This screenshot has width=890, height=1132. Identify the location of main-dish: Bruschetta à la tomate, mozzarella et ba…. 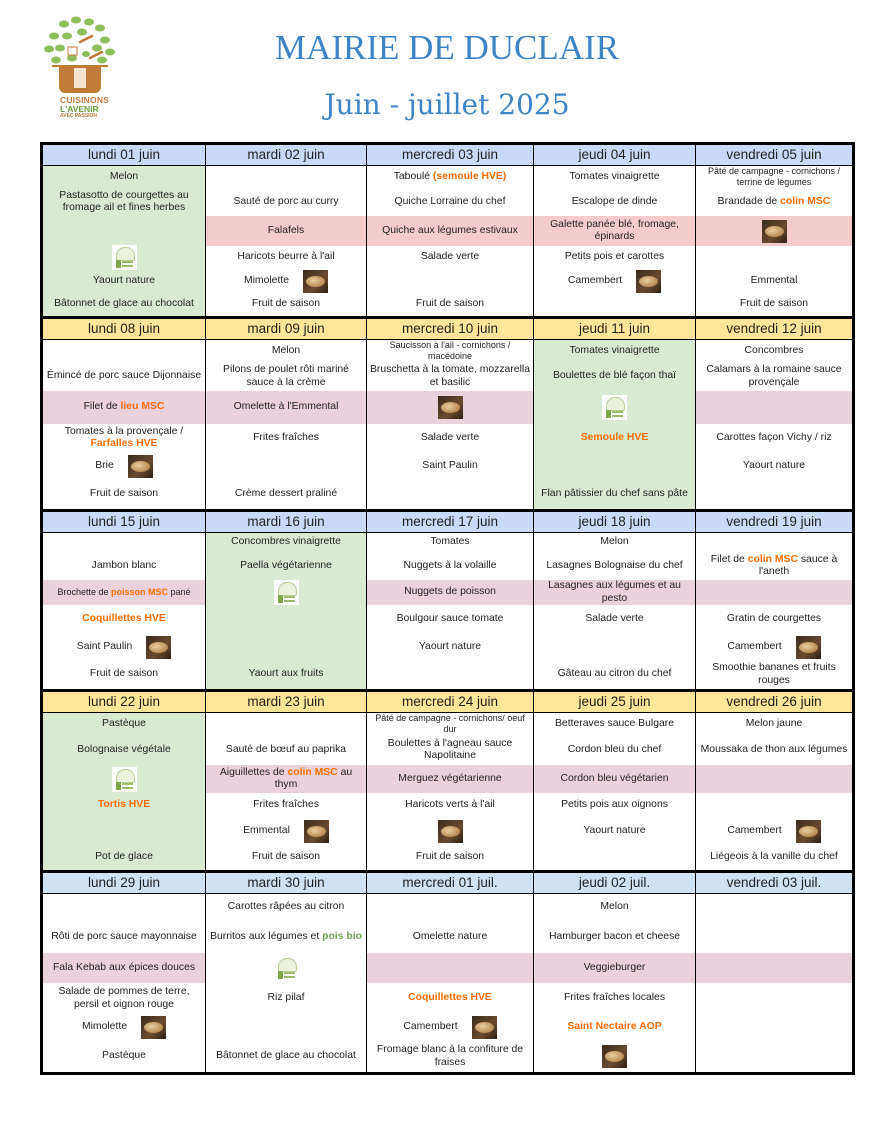
(450, 376).